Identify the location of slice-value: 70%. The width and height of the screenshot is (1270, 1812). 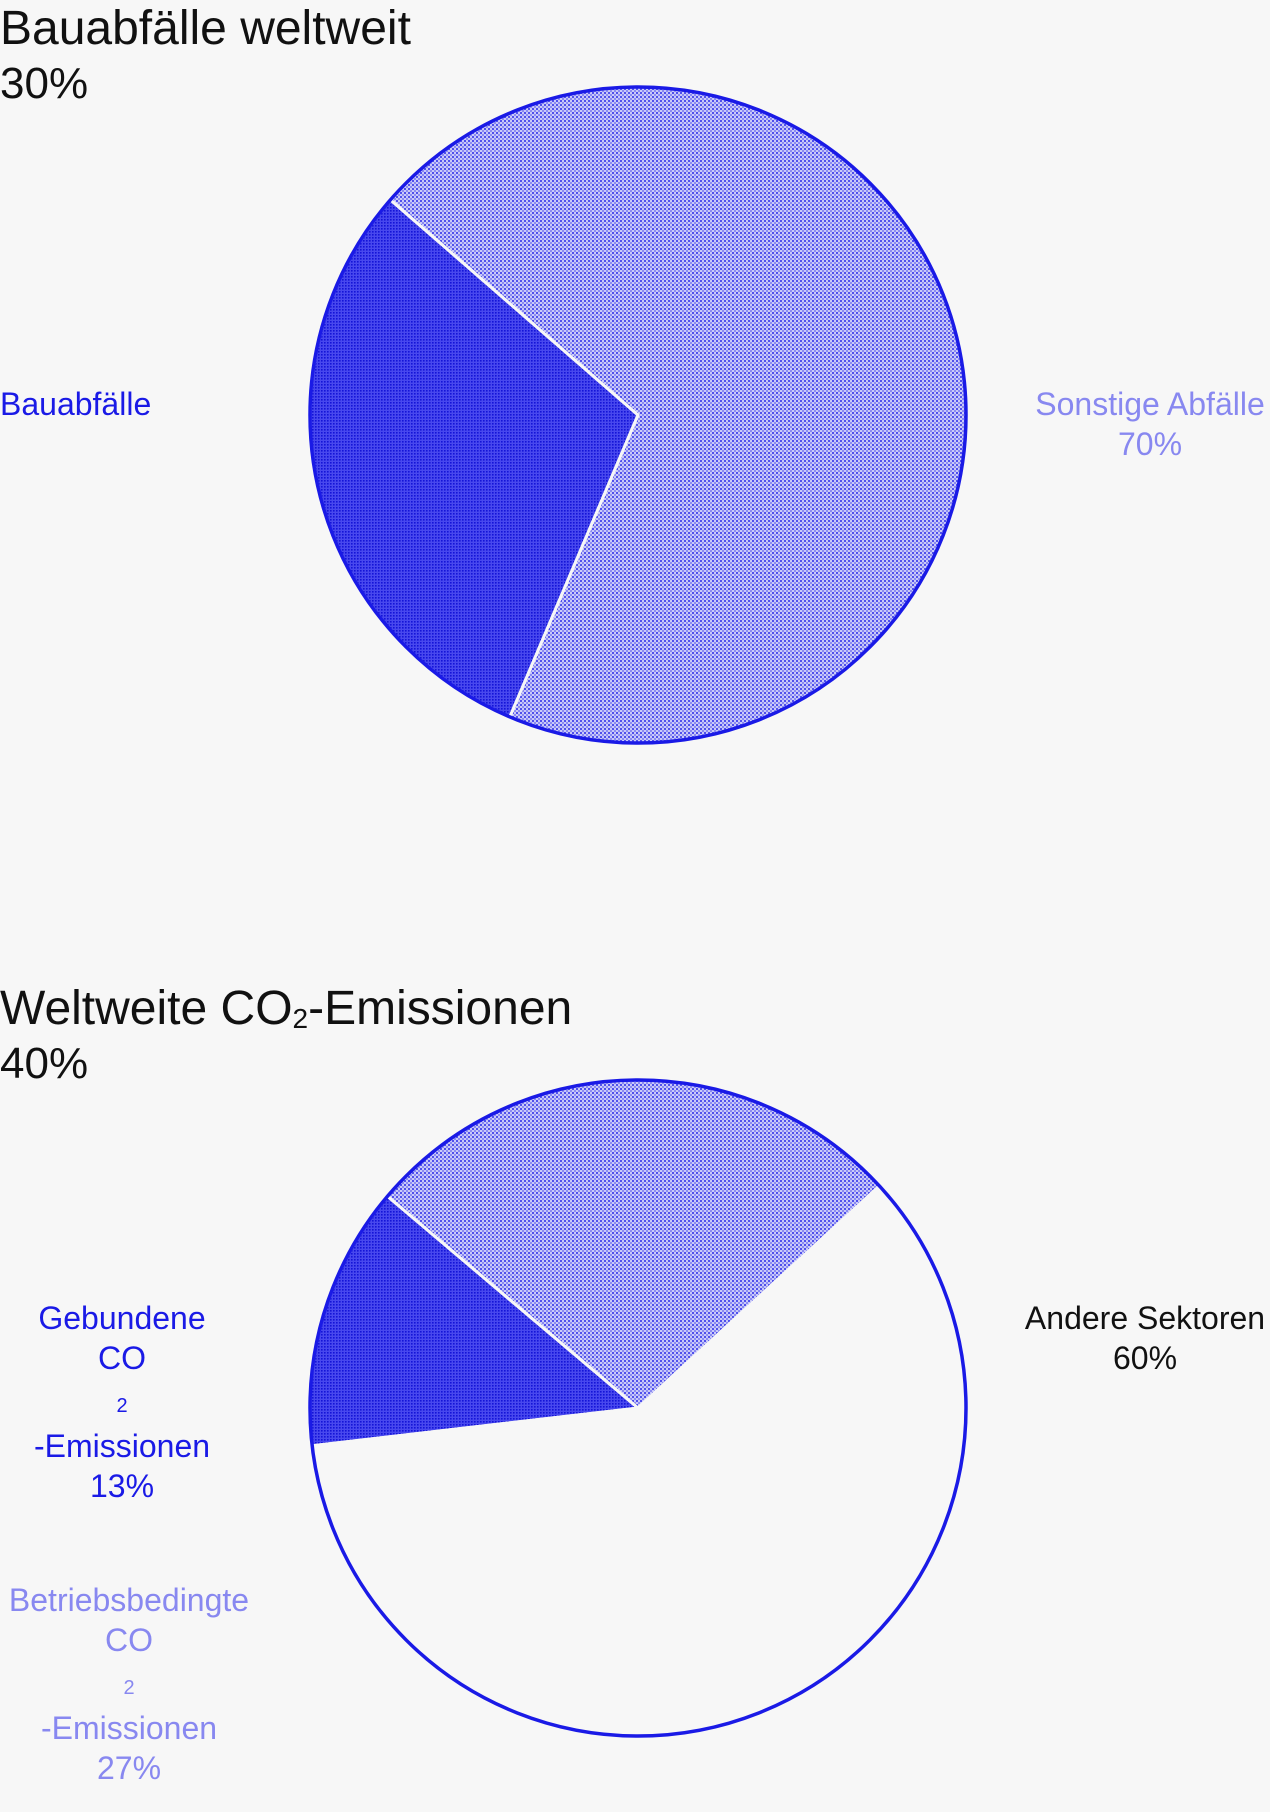
(1150, 444).